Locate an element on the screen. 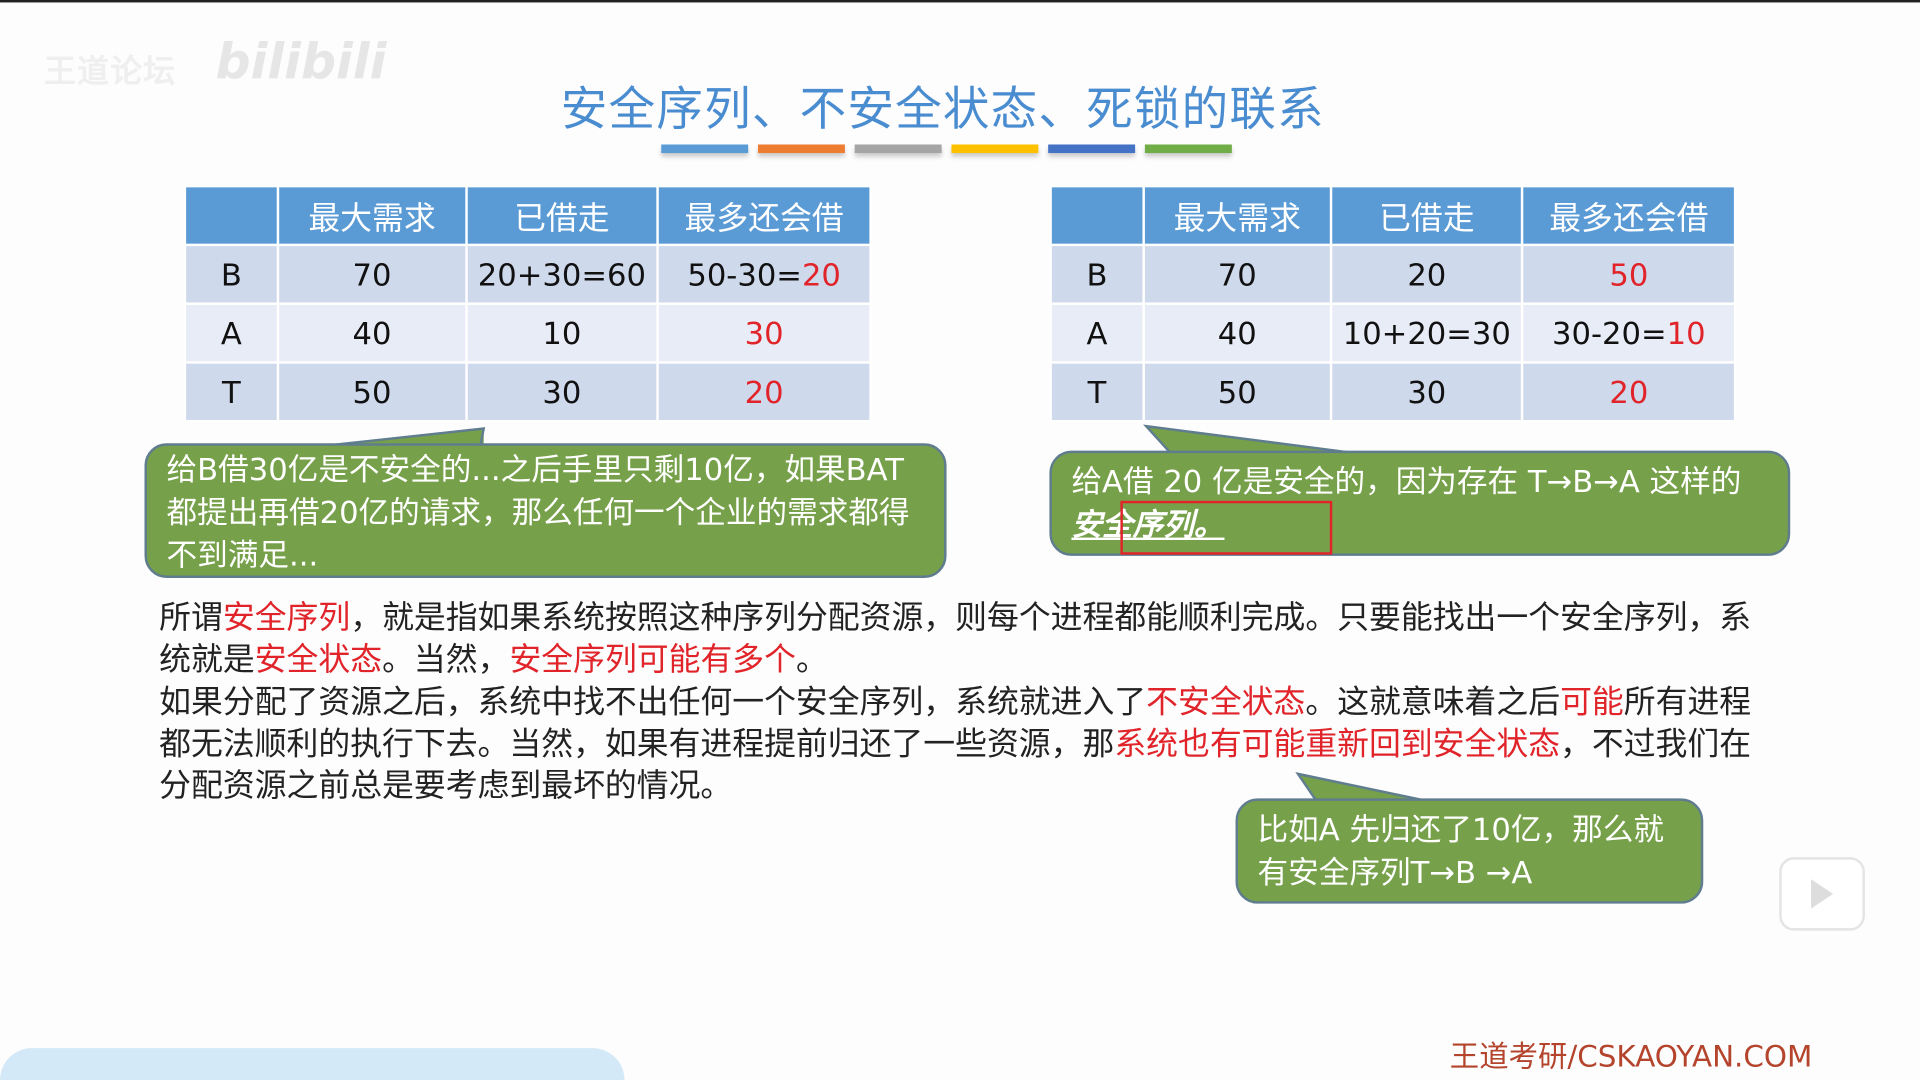  remaining-value: 50 is located at coordinates (1629, 274).